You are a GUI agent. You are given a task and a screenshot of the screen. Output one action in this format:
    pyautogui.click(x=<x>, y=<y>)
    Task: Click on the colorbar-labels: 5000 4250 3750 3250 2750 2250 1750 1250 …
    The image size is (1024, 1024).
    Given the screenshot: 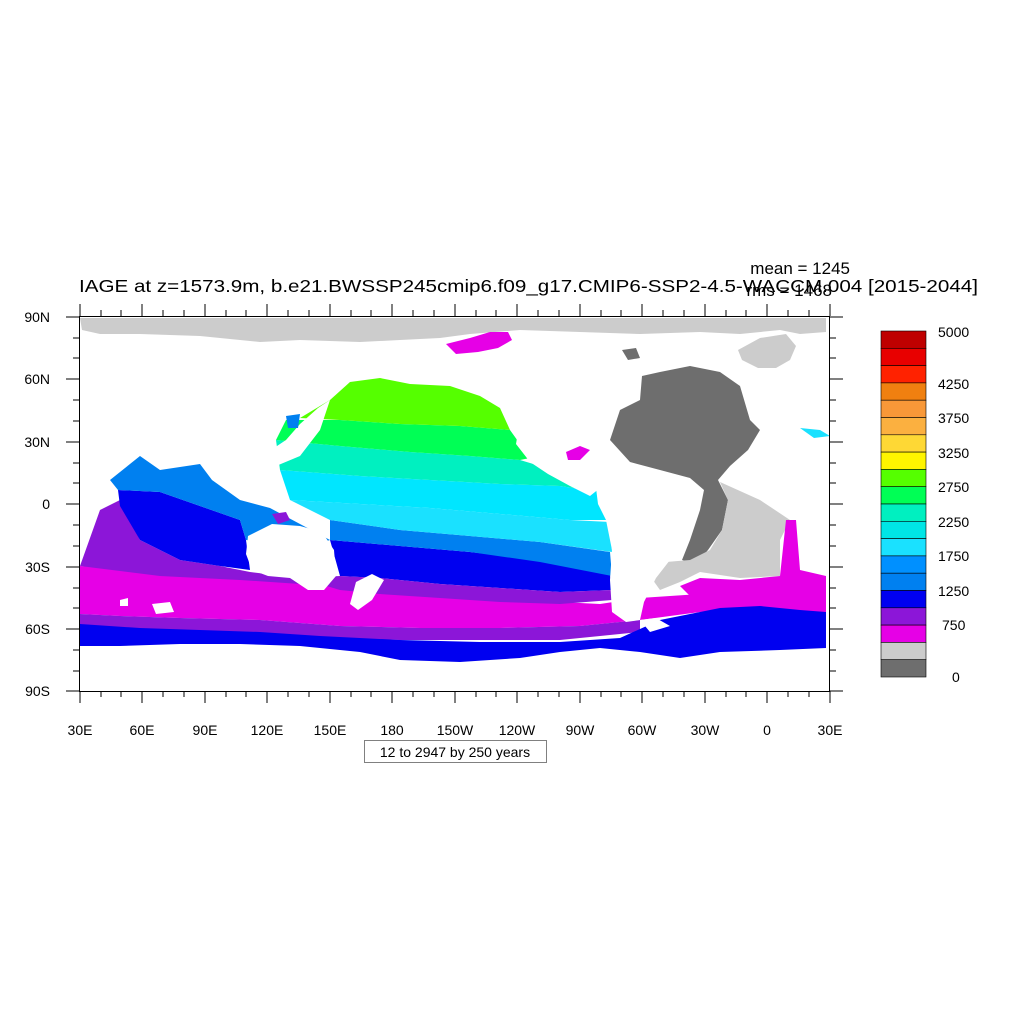 What is the action you would take?
    pyautogui.click(x=953, y=504)
    